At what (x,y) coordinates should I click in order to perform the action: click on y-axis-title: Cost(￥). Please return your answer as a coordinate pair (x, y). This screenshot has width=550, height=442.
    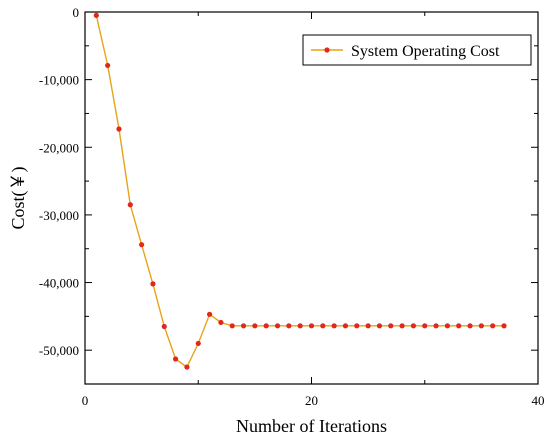
    Looking at the image, I should click on (18, 197).